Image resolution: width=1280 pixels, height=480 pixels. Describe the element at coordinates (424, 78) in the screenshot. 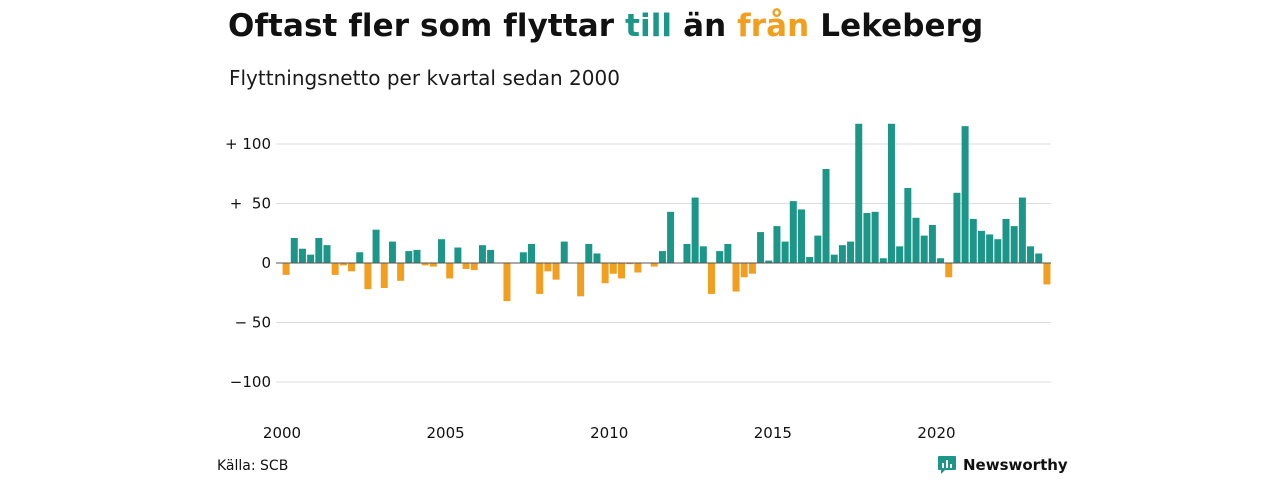

I see `chart-subtitle: Flyttningsnetto per kvartal sedan 2000` at that location.